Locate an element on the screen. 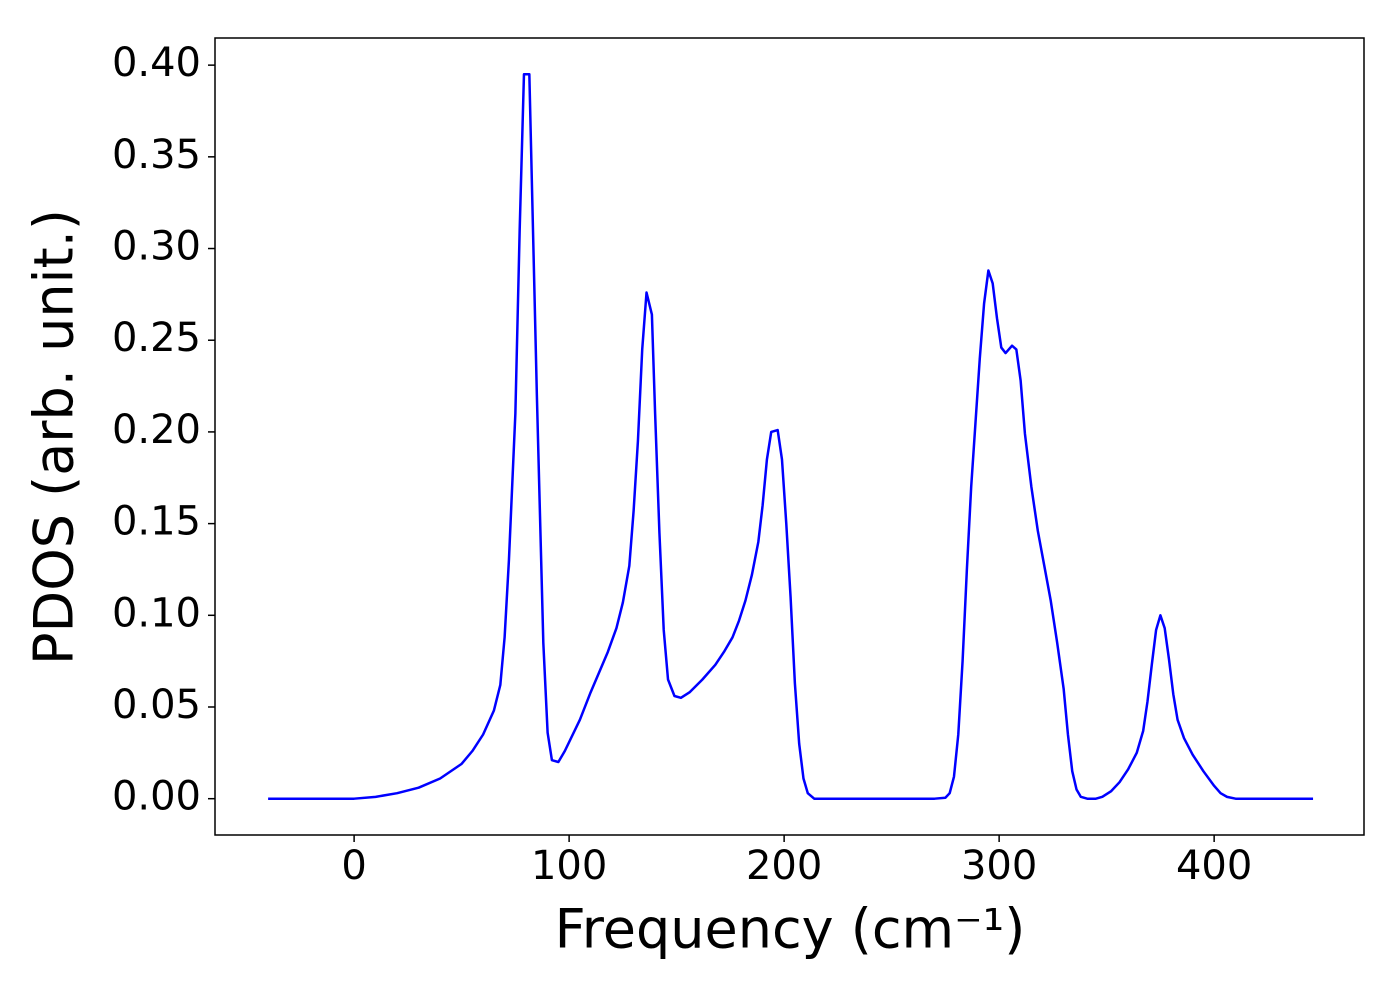  y-tick-label: 0.25 is located at coordinates (156, 338).